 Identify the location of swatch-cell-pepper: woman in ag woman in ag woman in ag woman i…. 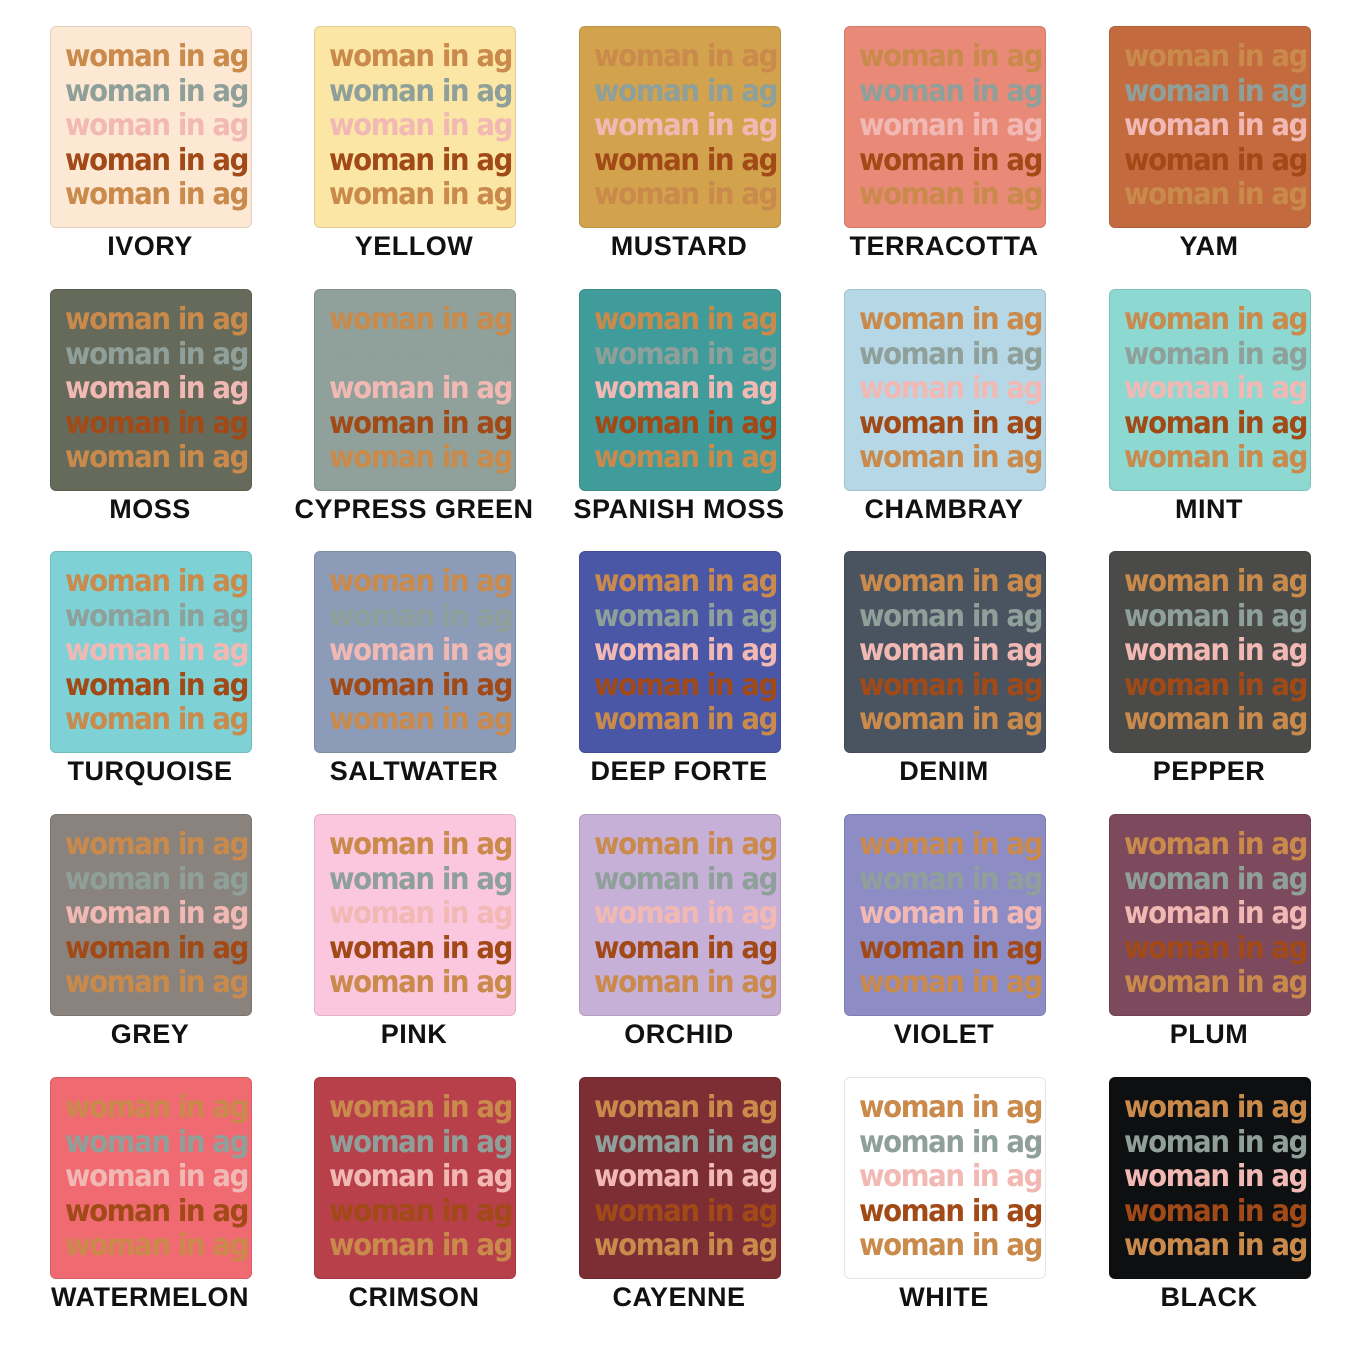
(1191, 657).